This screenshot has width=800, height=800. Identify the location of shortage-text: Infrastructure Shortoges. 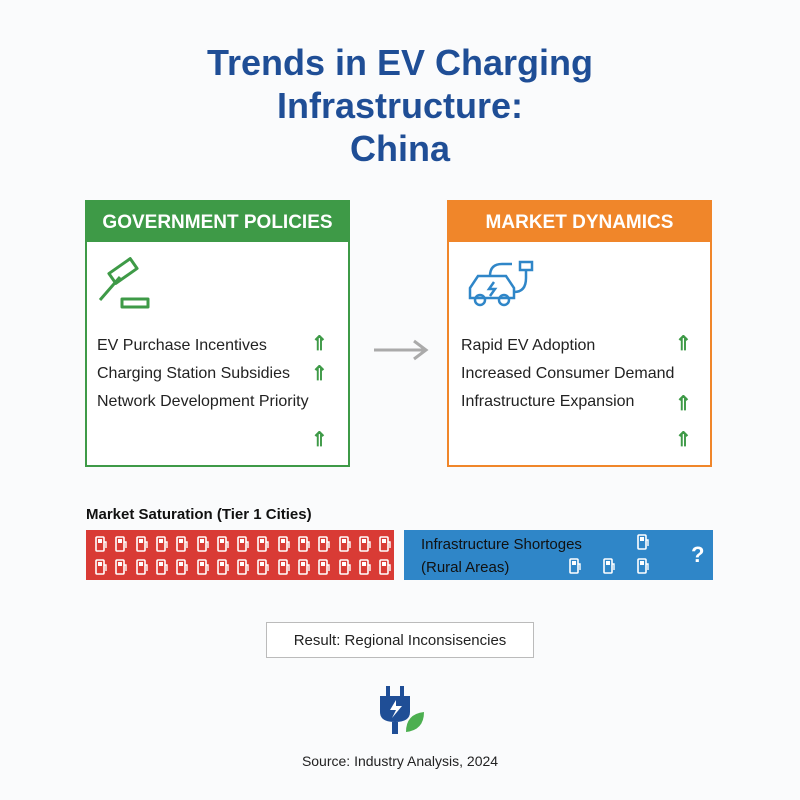
(501, 544).